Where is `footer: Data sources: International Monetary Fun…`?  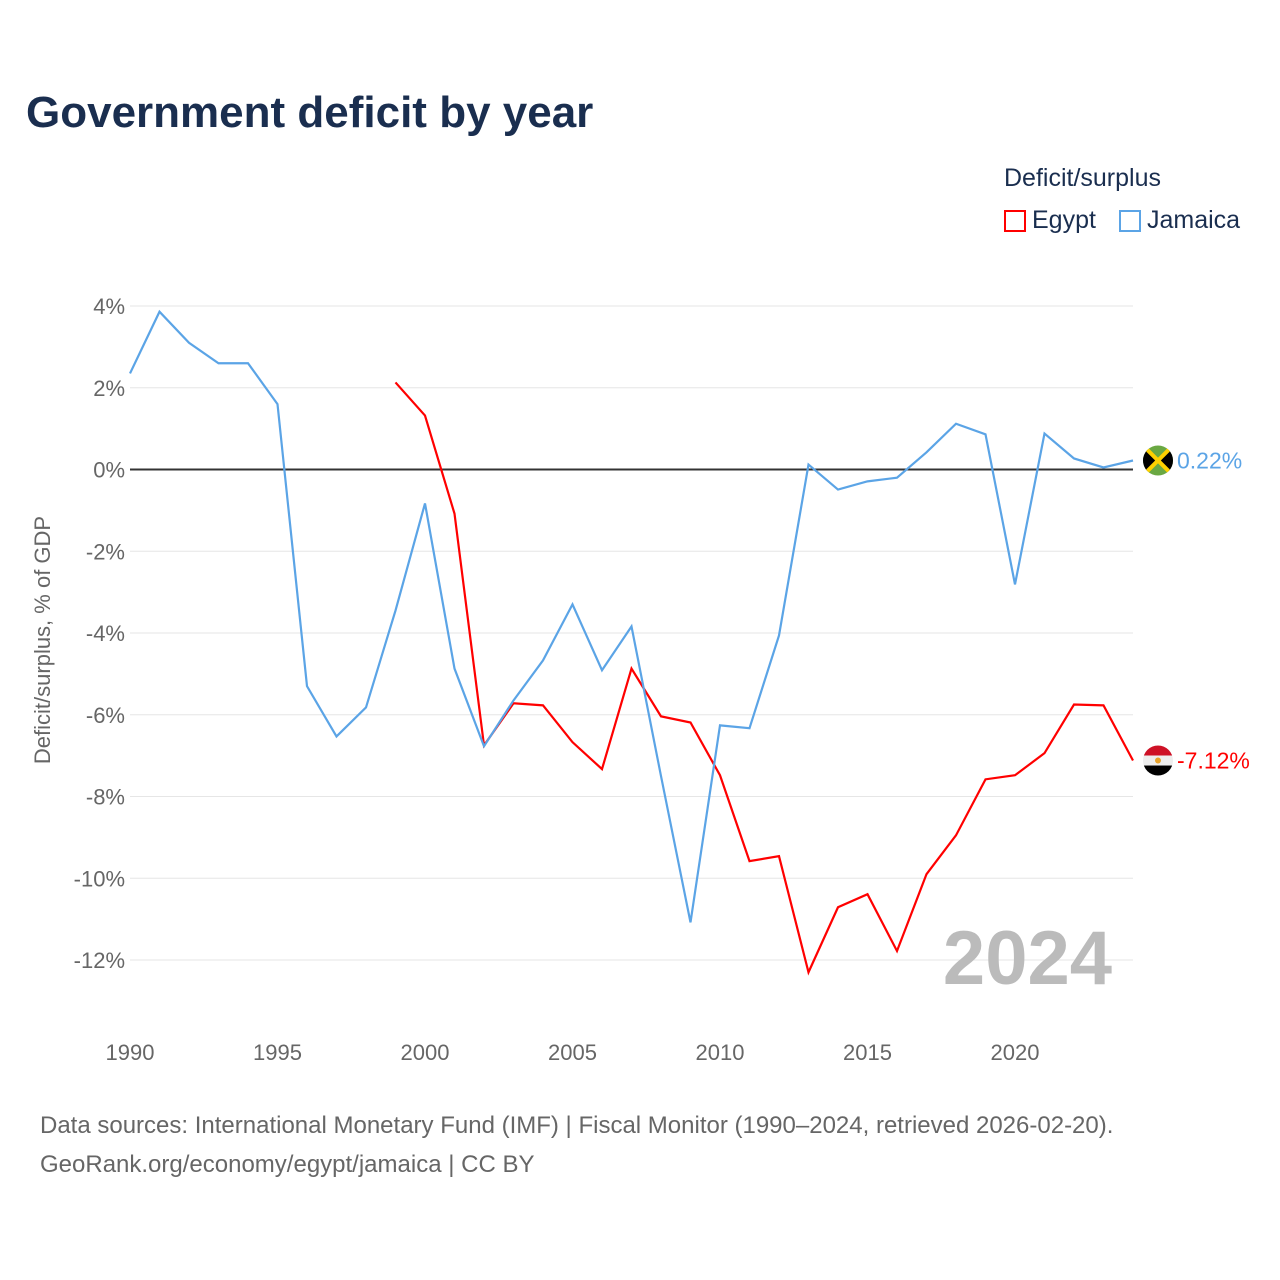 footer: Data sources: International Monetary Fun… is located at coordinates (576, 1145).